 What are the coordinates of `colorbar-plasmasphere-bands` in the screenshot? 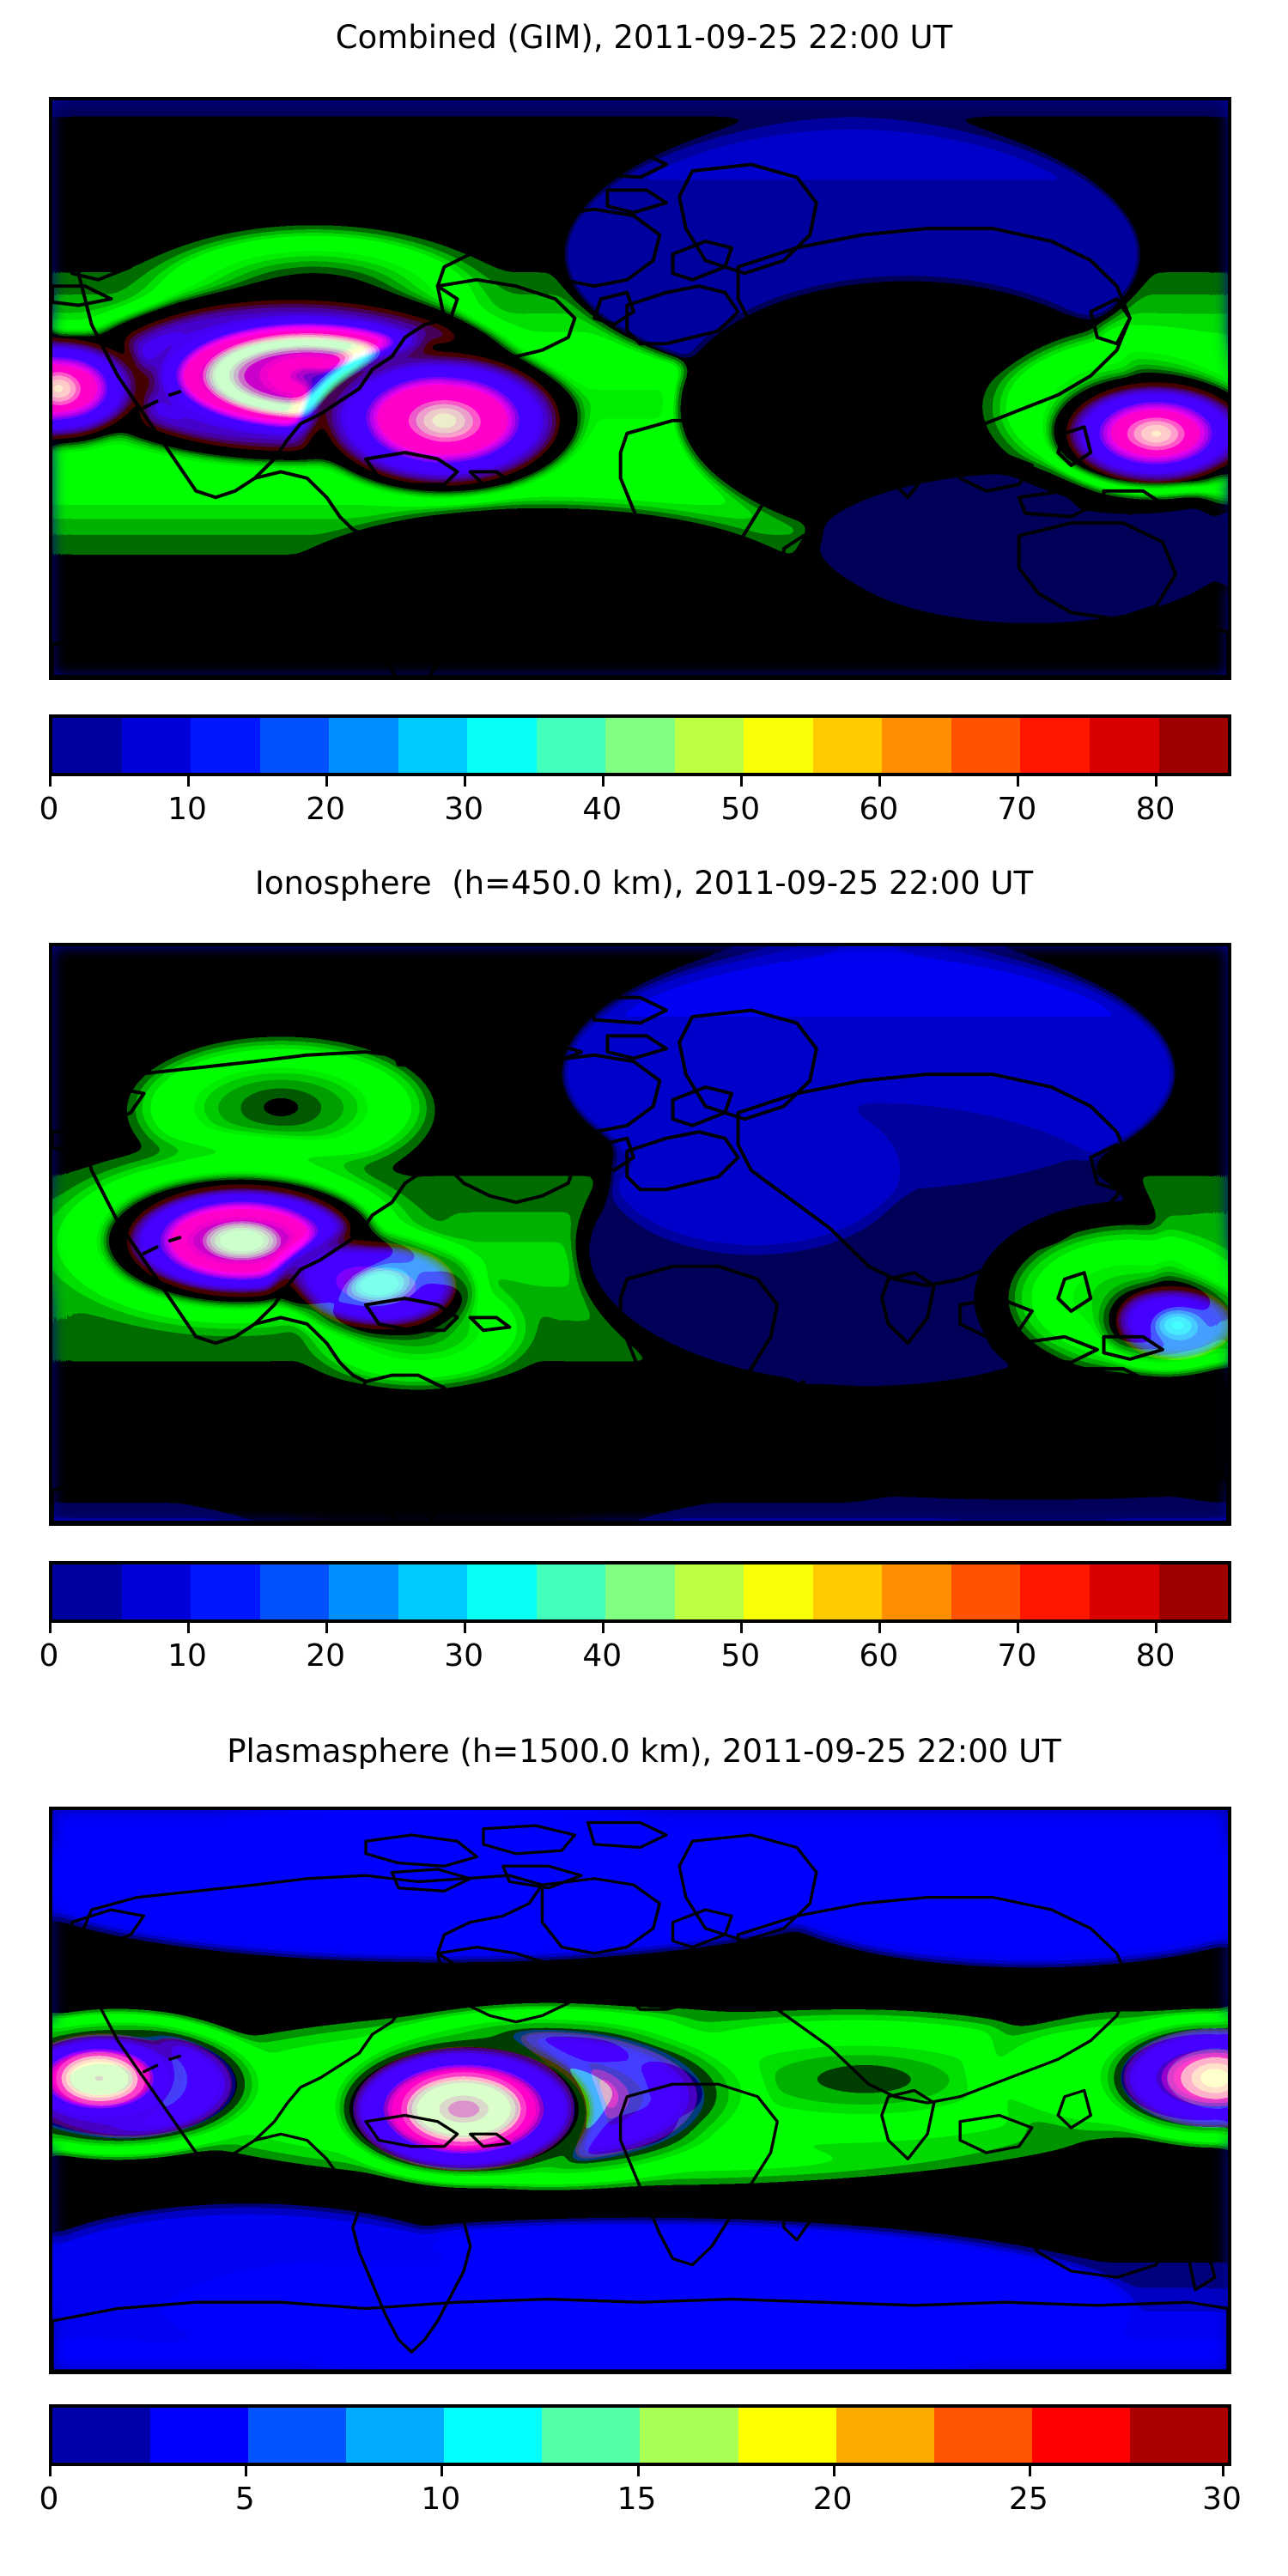 It's located at (640, 2435).